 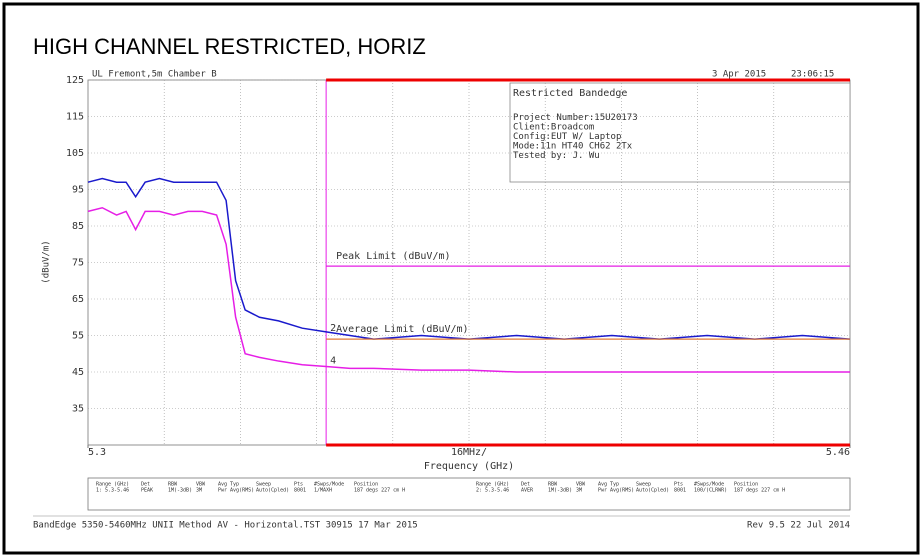 I want to click on info-box, so click(x=680, y=132).